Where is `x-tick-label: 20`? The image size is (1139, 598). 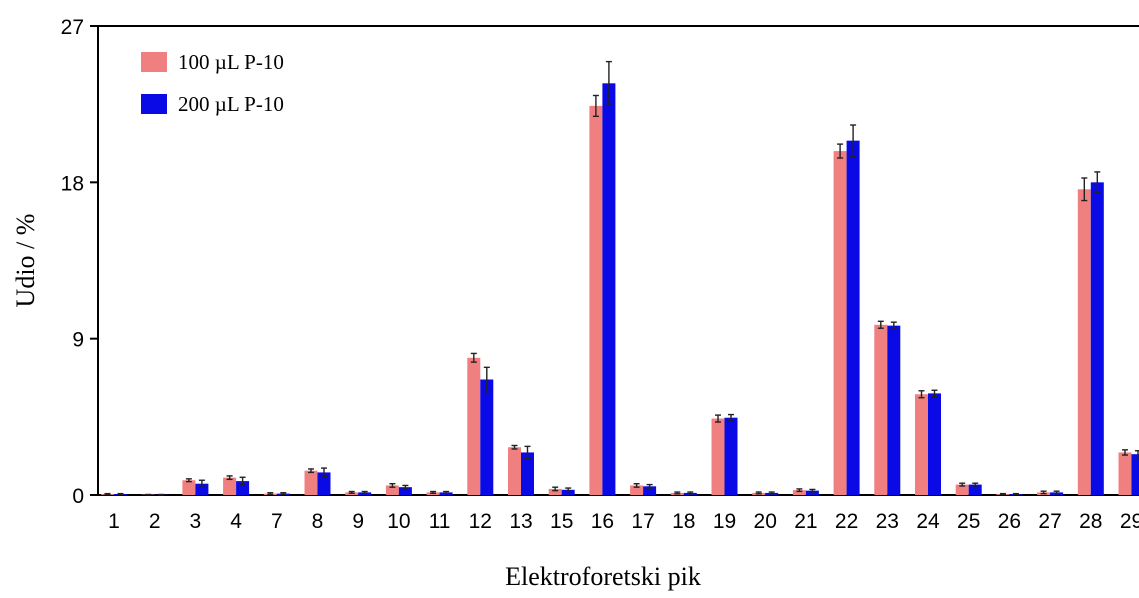
x-tick-label: 20 is located at coordinates (765, 521).